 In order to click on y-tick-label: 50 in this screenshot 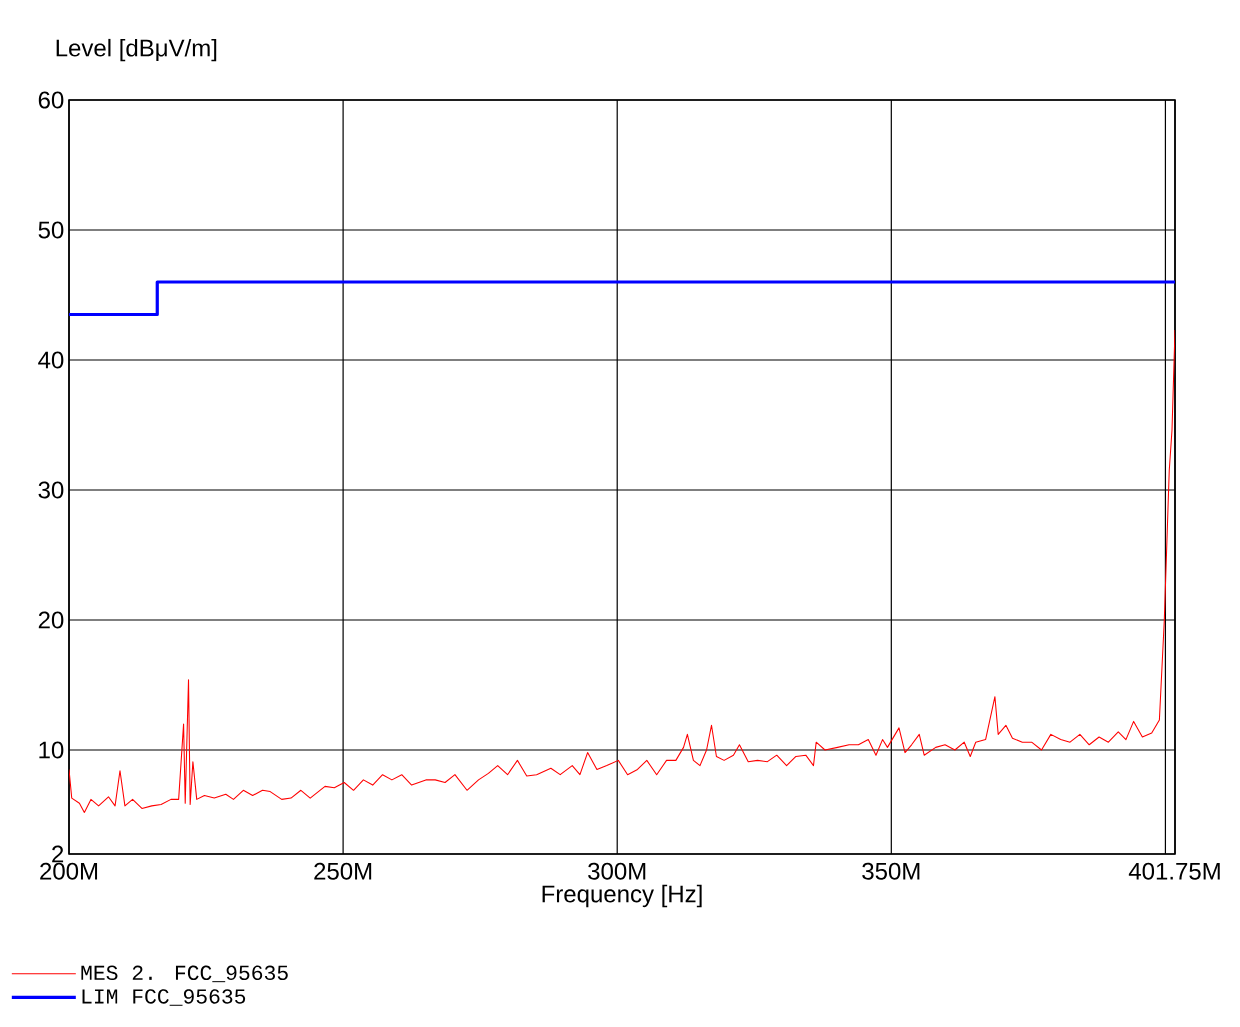, I will do `click(51, 230)`.